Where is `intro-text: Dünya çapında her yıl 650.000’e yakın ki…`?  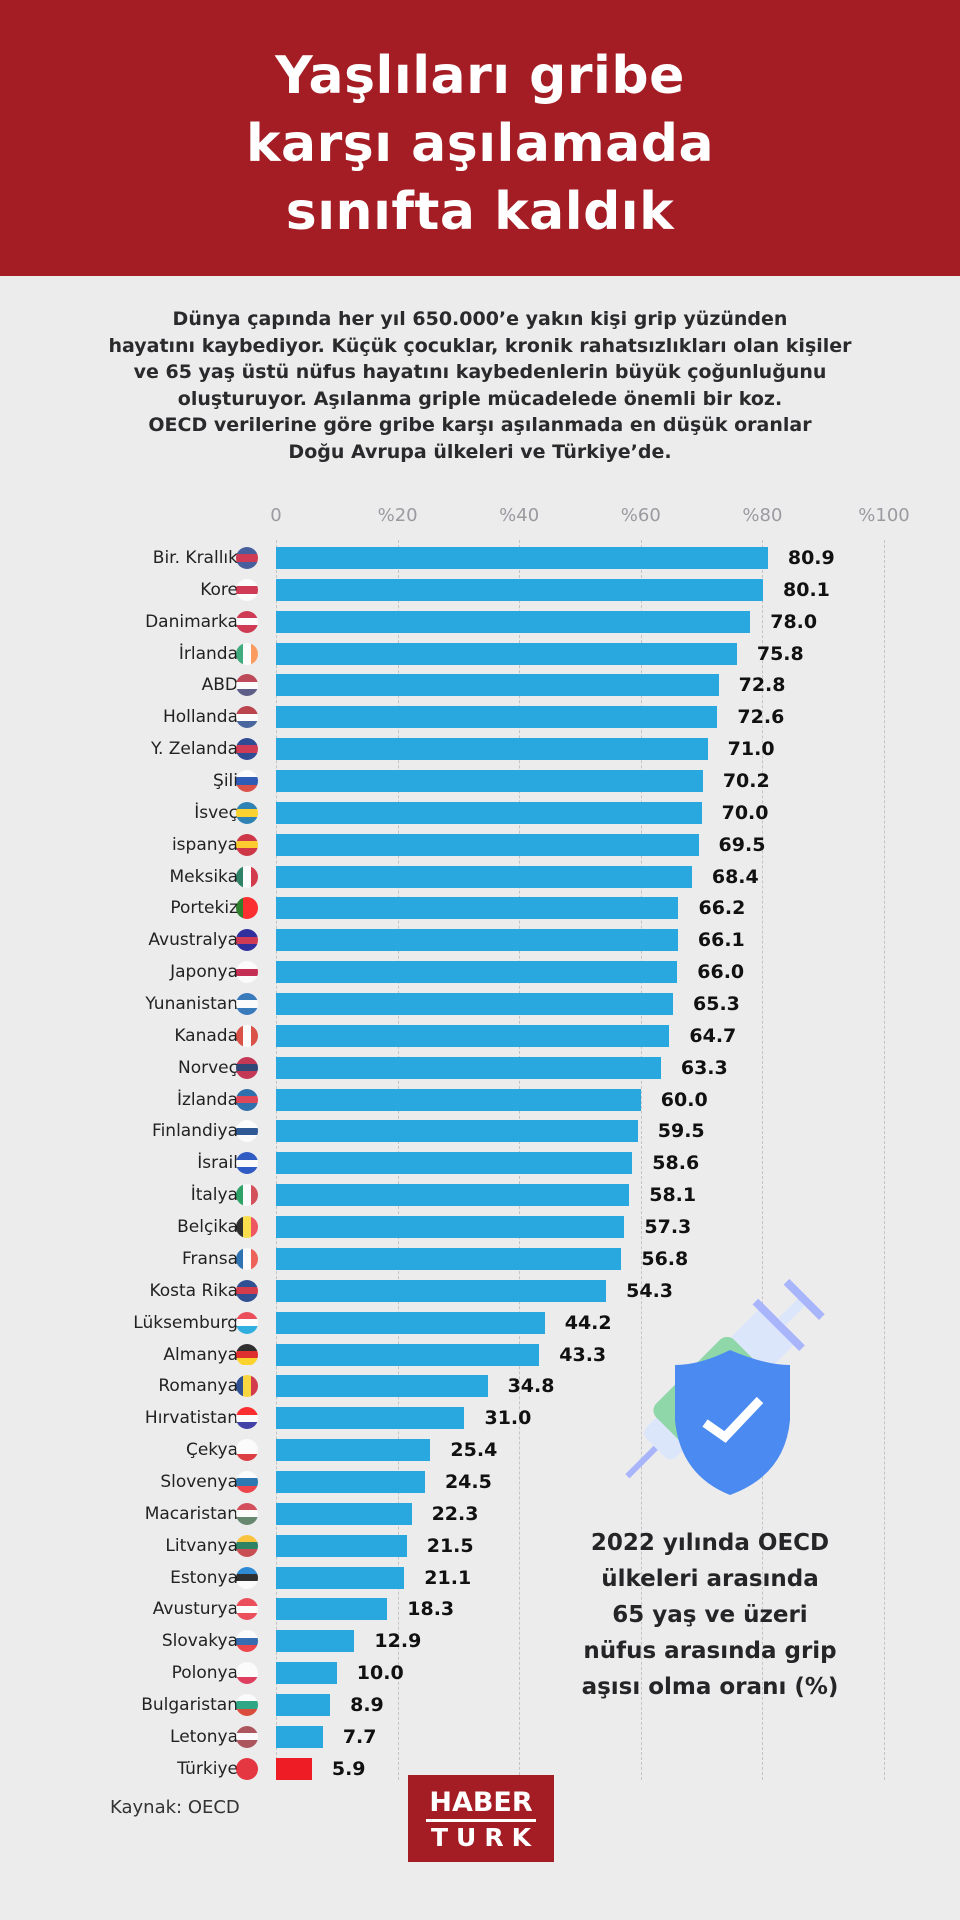 intro-text: Dünya çapında her yıl 650.000’e yakın ki… is located at coordinates (480, 385).